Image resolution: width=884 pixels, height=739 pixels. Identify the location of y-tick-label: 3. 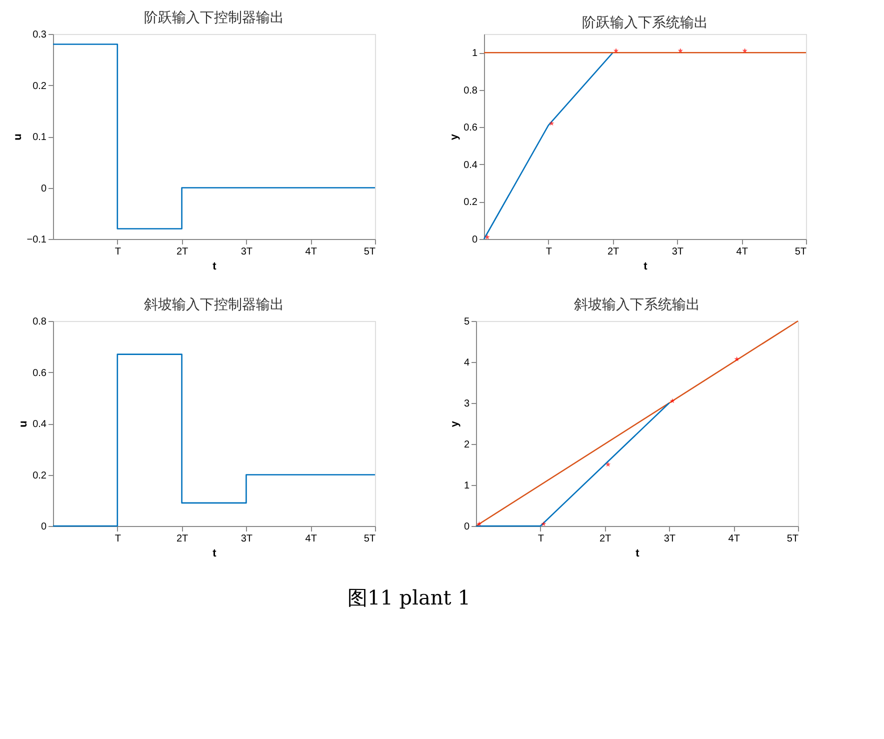
(467, 404).